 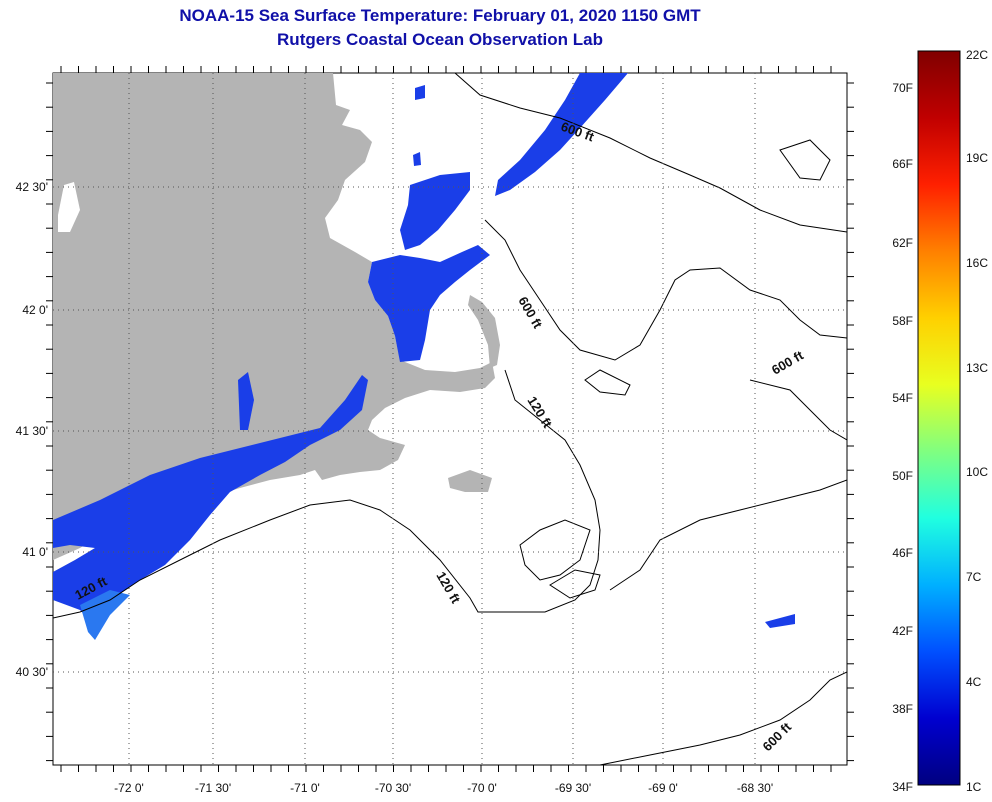 What do you see at coordinates (974, 787) in the screenshot?
I see `cb-label-1c: 1C` at bounding box center [974, 787].